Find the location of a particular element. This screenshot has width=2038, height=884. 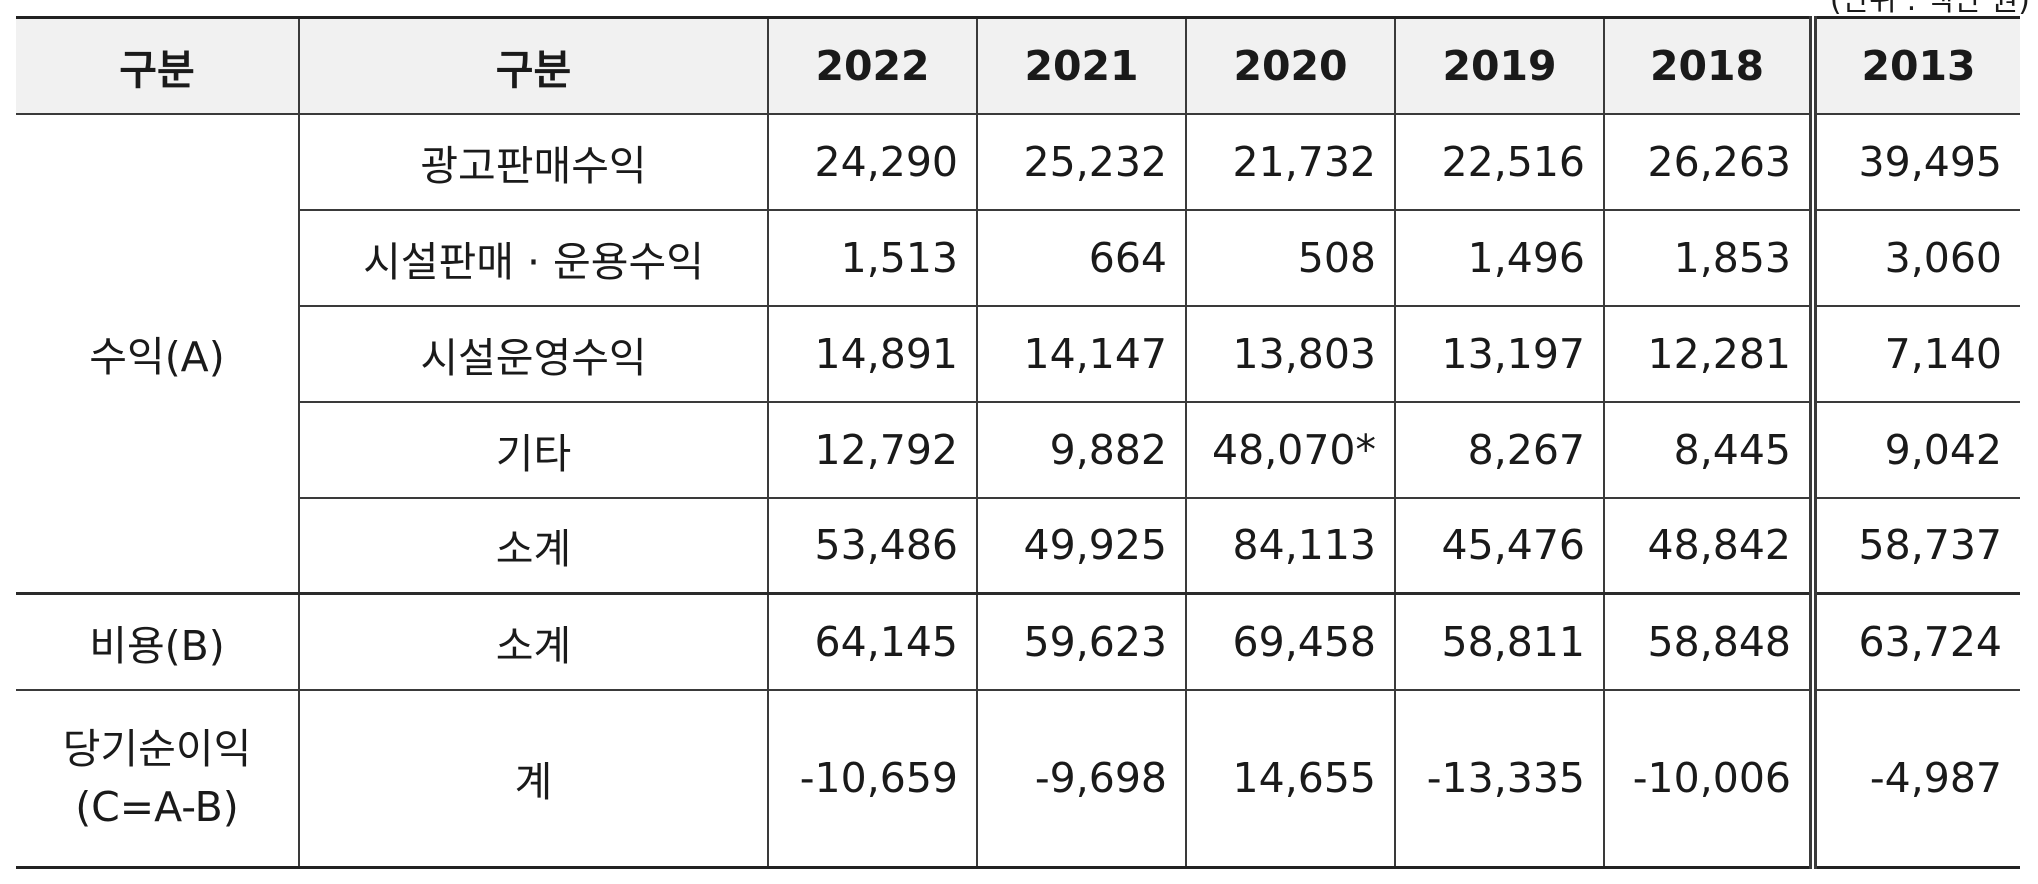

net-income-formula: (C=A-B) is located at coordinates (157, 807).